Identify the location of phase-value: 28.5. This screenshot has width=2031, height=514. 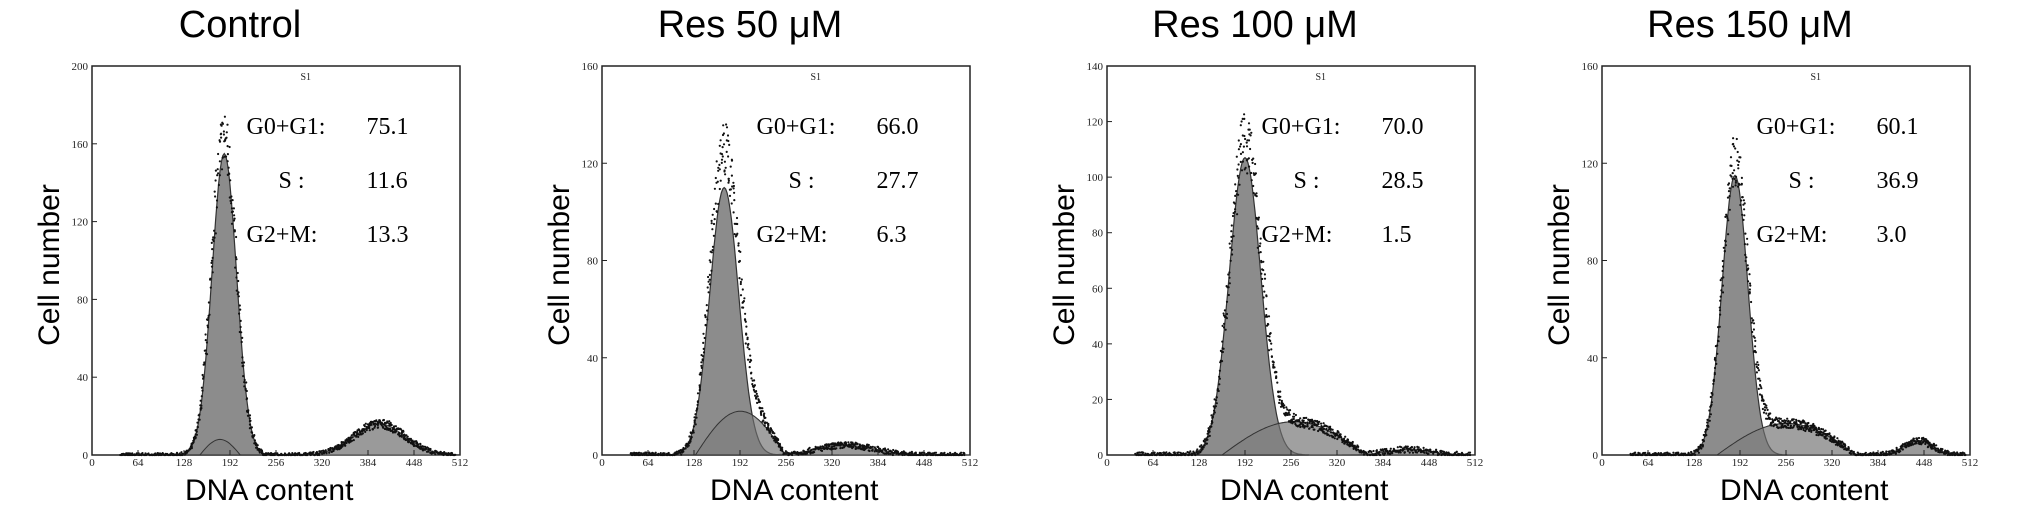
(1403, 181).